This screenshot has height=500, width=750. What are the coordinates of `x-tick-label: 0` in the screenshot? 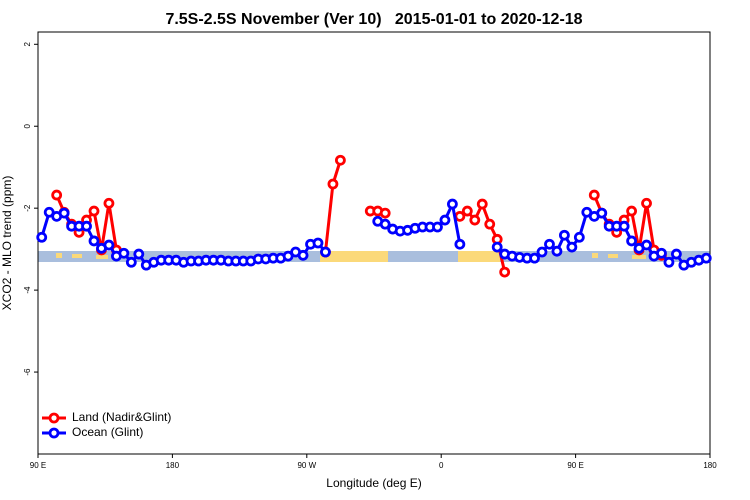 It's located at (441, 465).